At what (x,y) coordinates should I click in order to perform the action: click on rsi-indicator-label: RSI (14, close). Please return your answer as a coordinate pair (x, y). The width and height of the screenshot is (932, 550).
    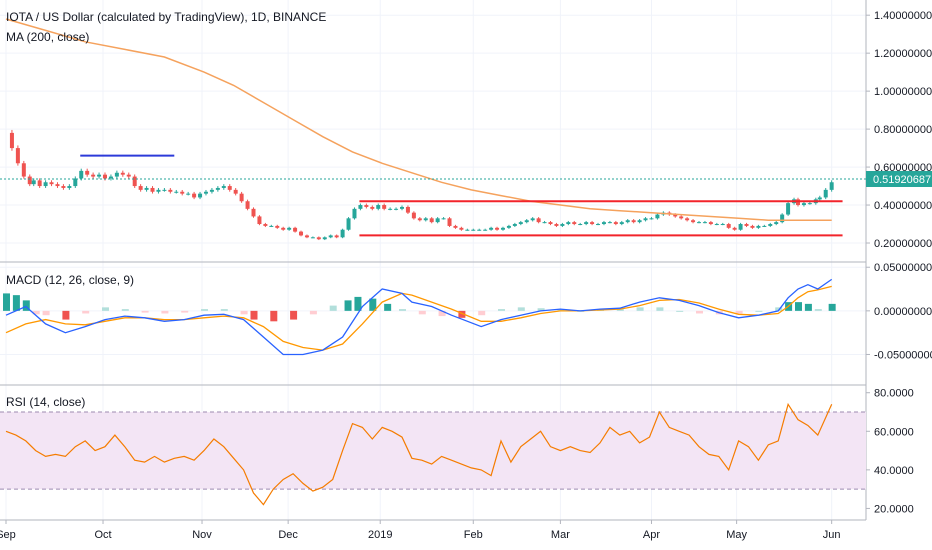
    Looking at the image, I should click on (45, 402).